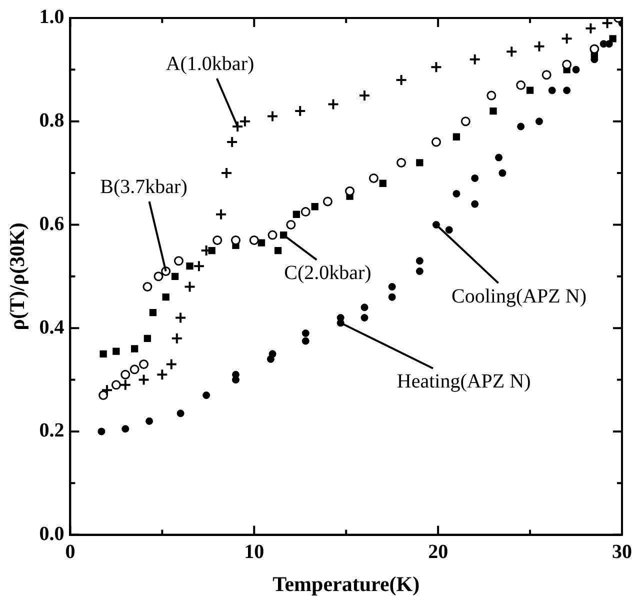  Describe the element at coordinates (438, 551) in the screenshot. I see `x-tick-label: 20` at that location.